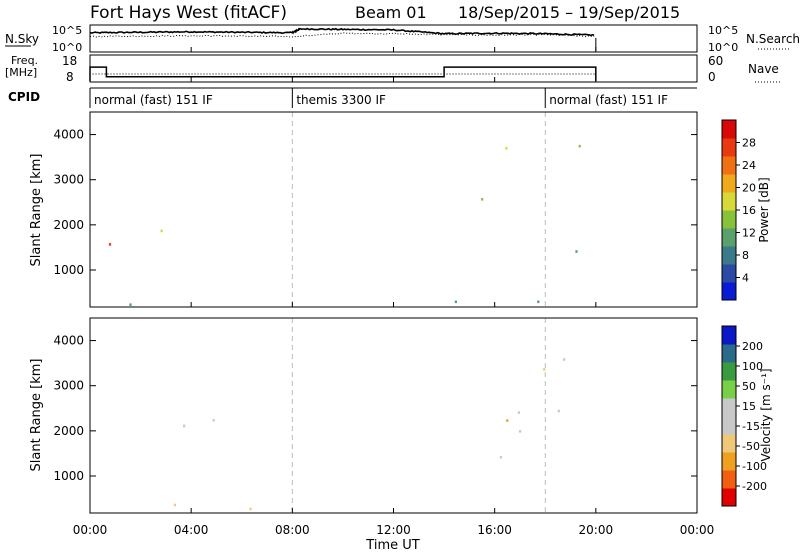 The width and height of the screenshot is (800, 554). Describe the element at coordinates (292, 530) in the screenshot. I see `x-tick-label: 08:00` at that location.